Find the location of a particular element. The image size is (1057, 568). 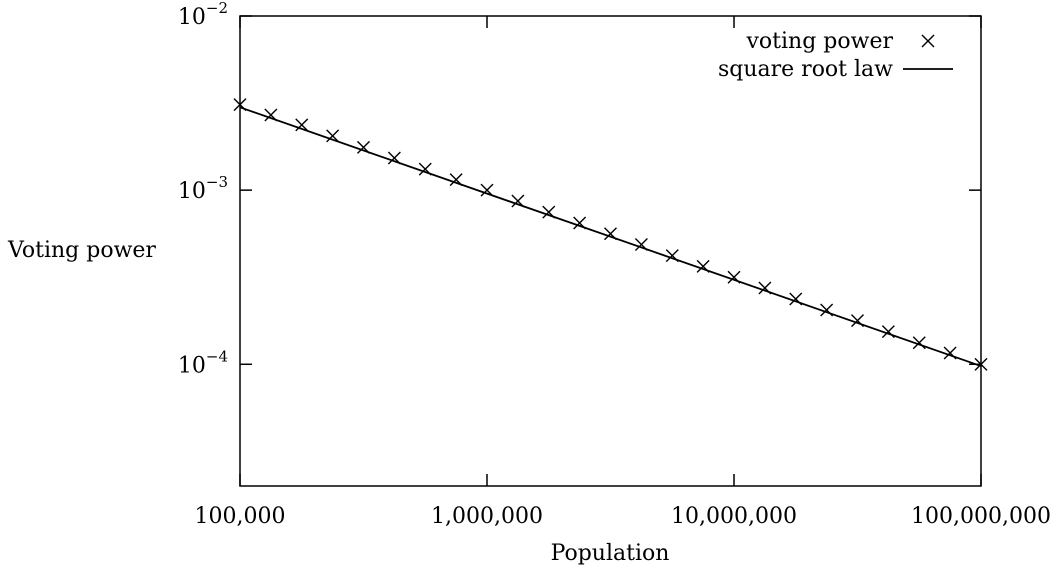

legend-entry-label: square root law is located at coordinates (805, 69).